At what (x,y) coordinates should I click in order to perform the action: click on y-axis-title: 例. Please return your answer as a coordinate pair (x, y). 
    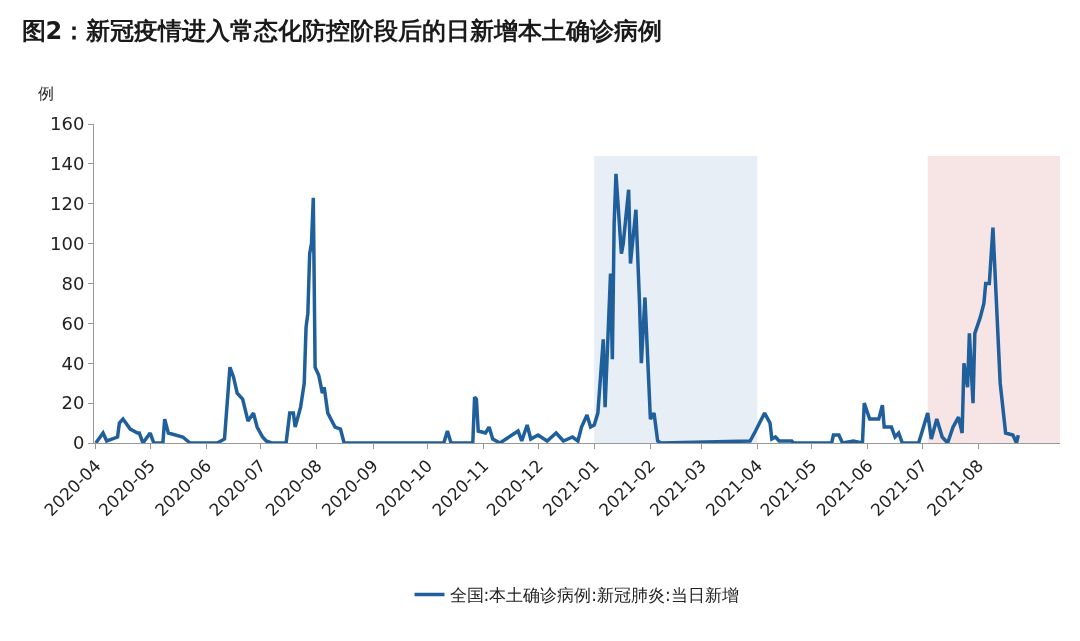
    Looking at the image, I should click on (46, 93).